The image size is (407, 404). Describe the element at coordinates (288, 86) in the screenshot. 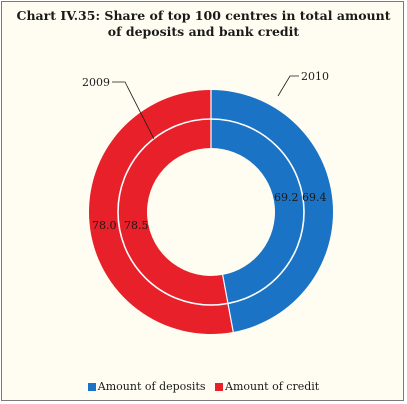

I see `callout-line-2010` at that location.